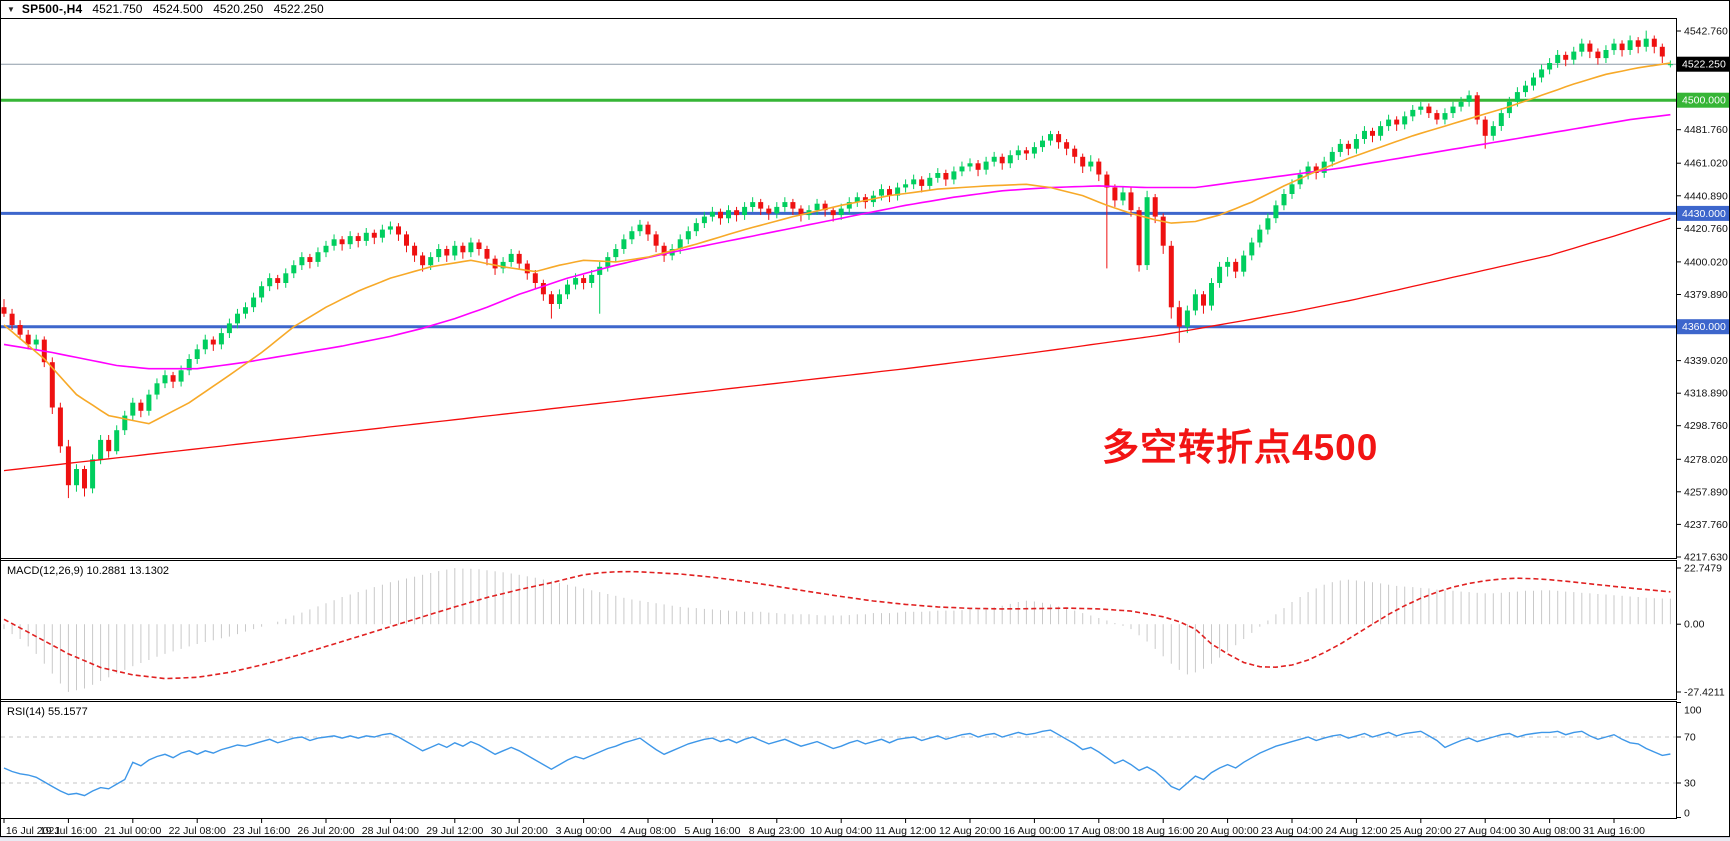 Image resolution: width=1730 pixels, height=841 pixels. I want to click on price-axis-label: 4542.760, so click(1706, 32).